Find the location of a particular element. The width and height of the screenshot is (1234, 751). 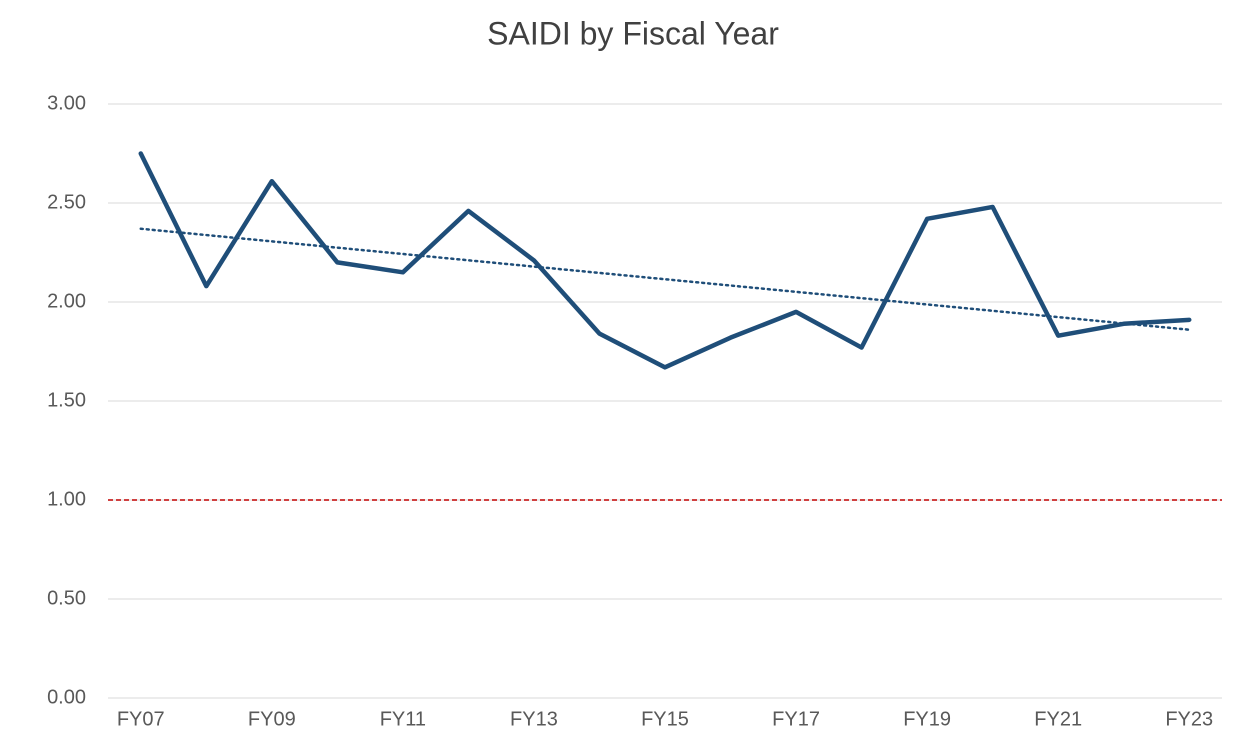

x-tick-label: FY15 is located at coordinates (665, 719).